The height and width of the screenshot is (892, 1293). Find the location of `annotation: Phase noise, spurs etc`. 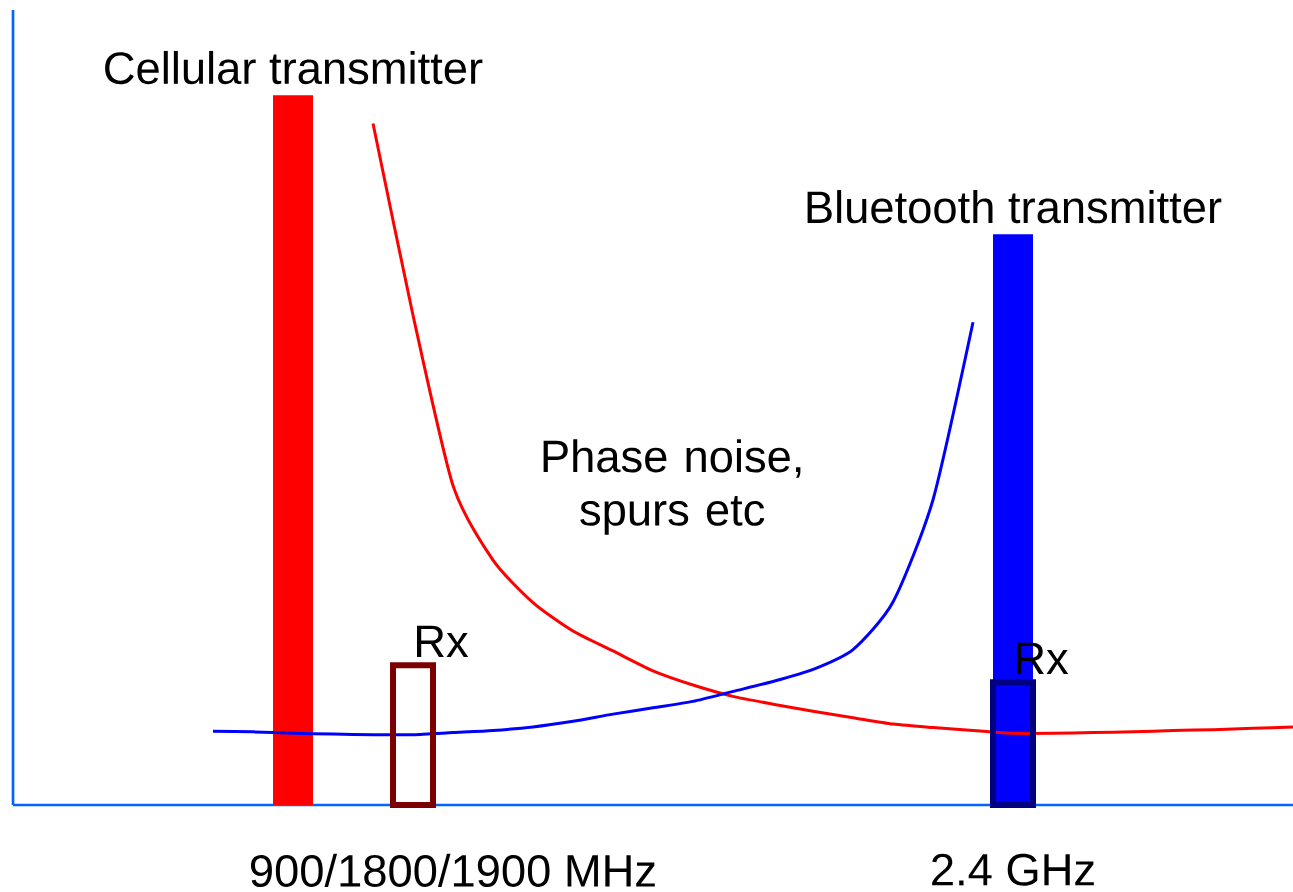

annotation: Phase noise, spurs etc is located at coordinates (672, 487).